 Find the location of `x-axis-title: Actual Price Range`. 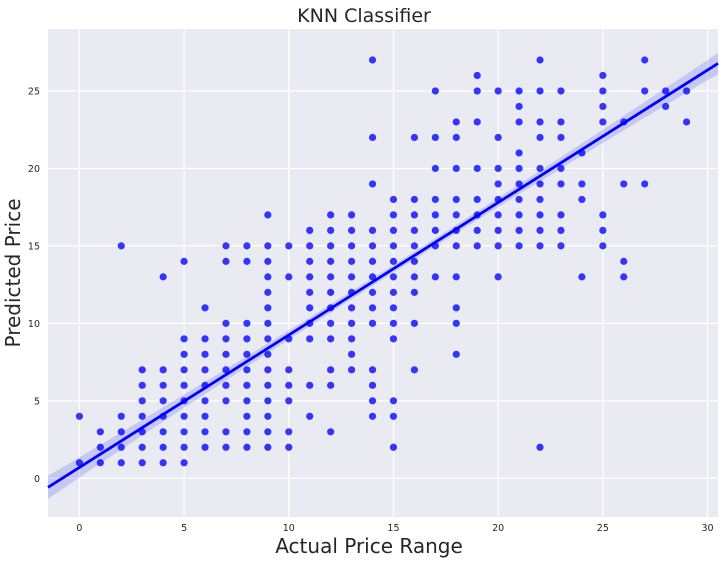

x-axis-title: Actual Price Range is located at coordinates (369, 546).